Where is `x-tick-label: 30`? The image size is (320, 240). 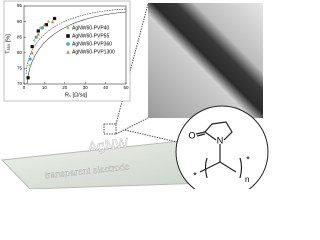
x-tick-label: 30 is located at coordinates (86, 87).